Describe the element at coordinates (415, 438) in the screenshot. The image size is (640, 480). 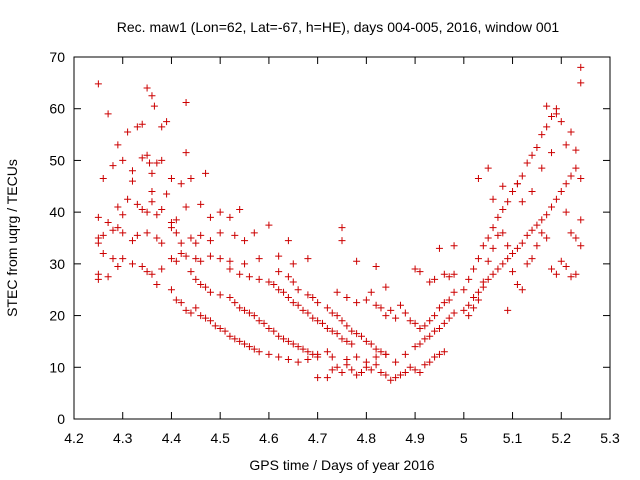
I see `x-tick-label: 4.9` at that location.